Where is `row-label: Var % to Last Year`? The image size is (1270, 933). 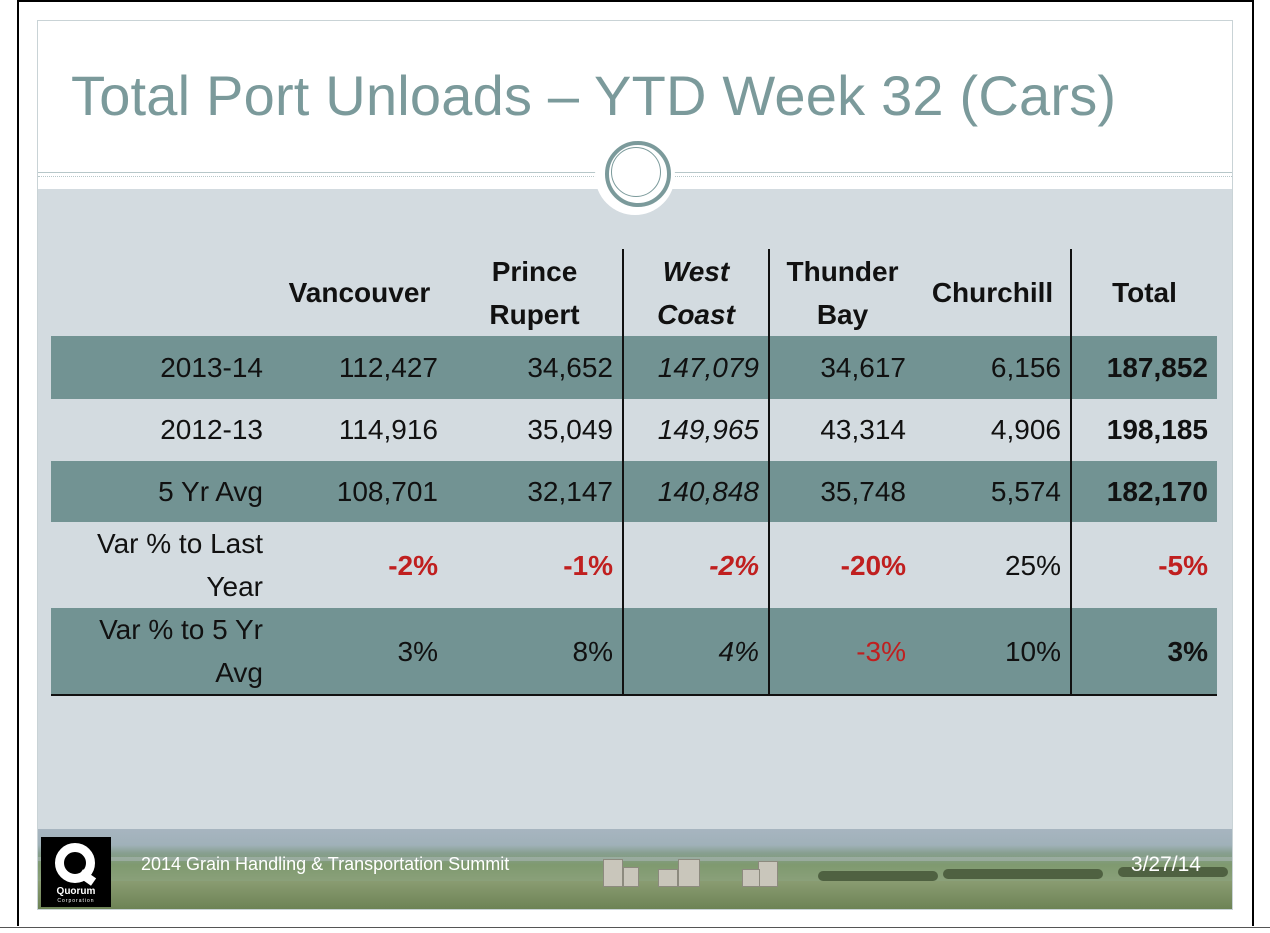 row-label: Var % to Last Year is located at coordinates (161, 565).